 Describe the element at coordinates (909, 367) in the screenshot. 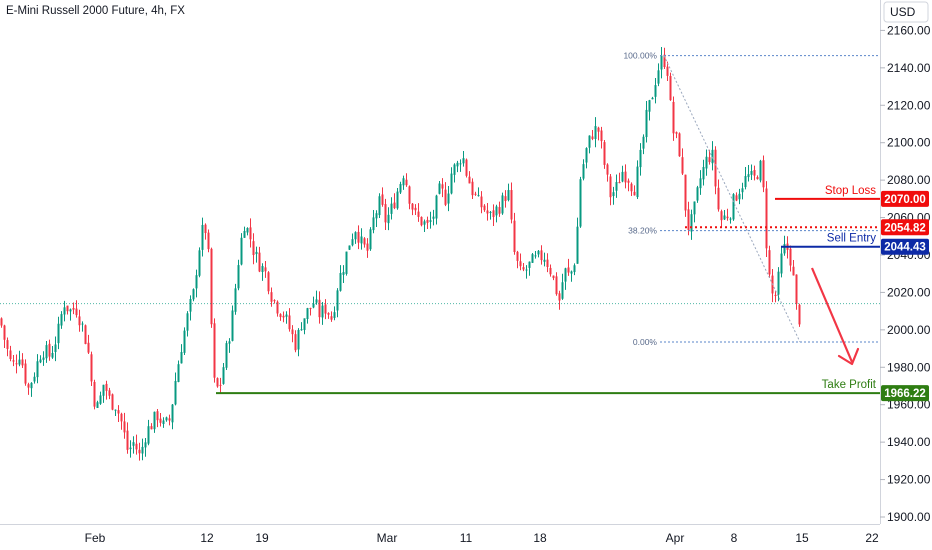

I see `y-tick-label: 1980.00` at that location.